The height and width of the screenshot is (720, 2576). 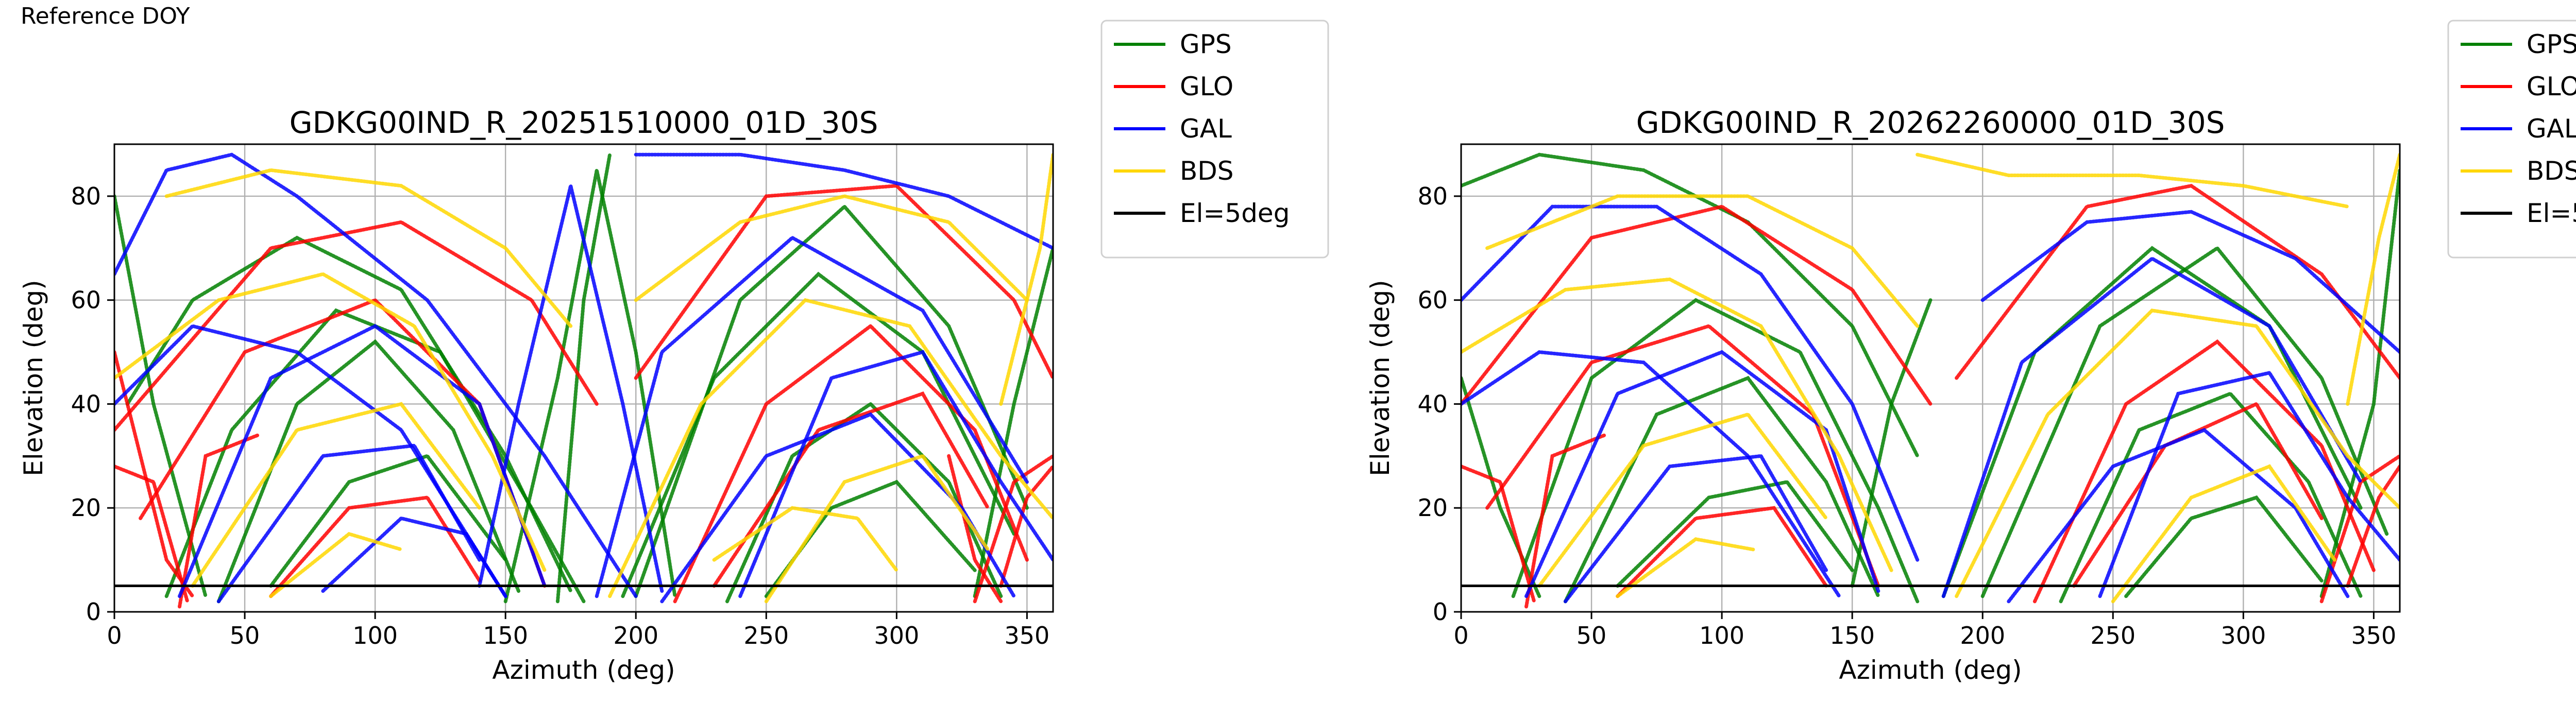 What do you see at coordinates (1432, 404) in the screenshot?
I see `y-tick-label: 40` at bounding box center [1432, 404].